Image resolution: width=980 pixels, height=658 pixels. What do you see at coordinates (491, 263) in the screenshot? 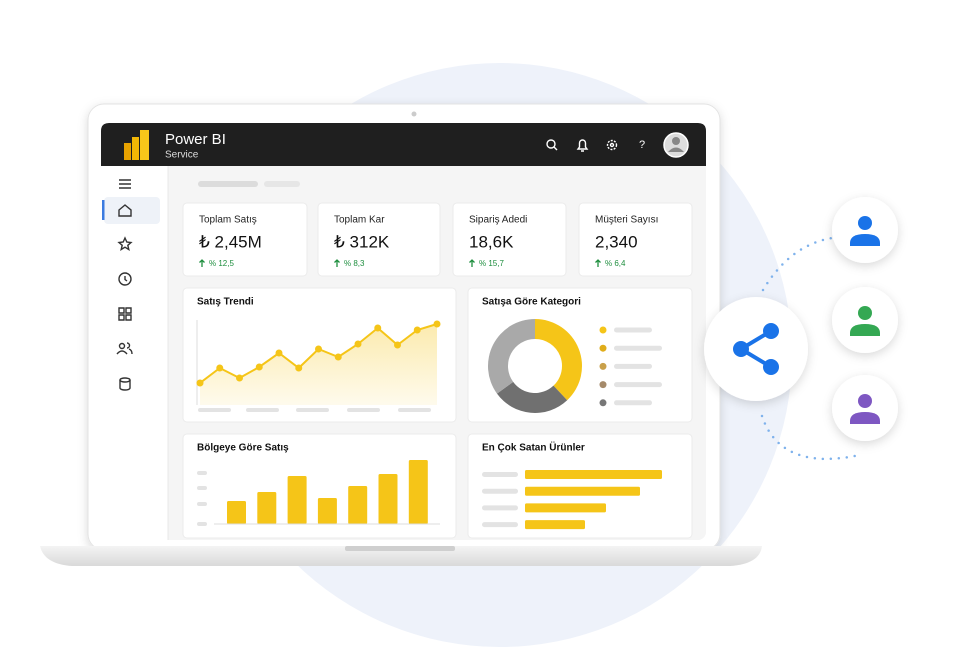
I see `kpi-change: % 15,7` at bounding box center [491, 263].